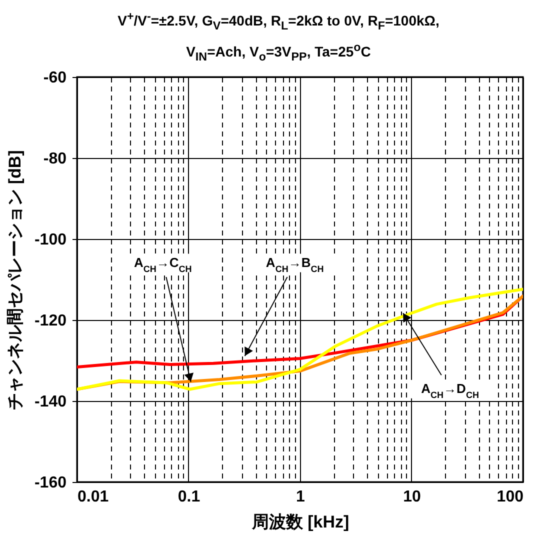 This screenshot has height=553, width=557. What do you see at coordinates (412, 497) in the screenshot?
I see `x-tick-label: 10` at bounding box center [412, 497].